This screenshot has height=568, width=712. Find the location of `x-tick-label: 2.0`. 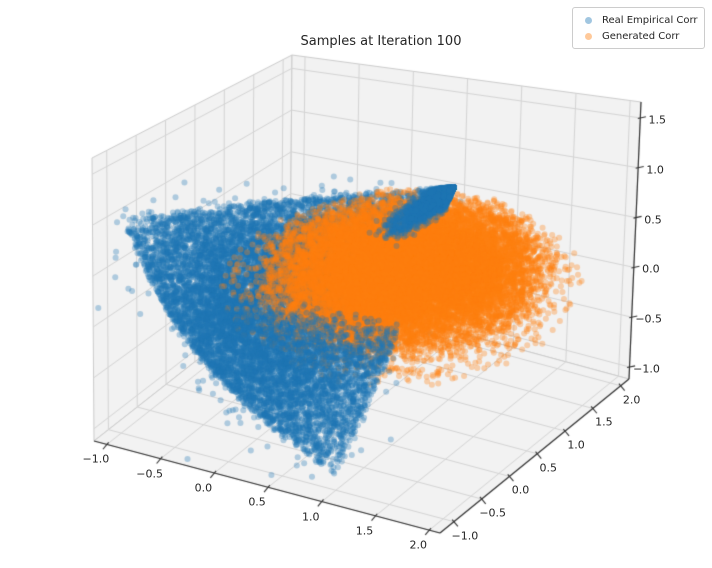

x-tick-label: 2.0 is located at coordinates (418, 545).